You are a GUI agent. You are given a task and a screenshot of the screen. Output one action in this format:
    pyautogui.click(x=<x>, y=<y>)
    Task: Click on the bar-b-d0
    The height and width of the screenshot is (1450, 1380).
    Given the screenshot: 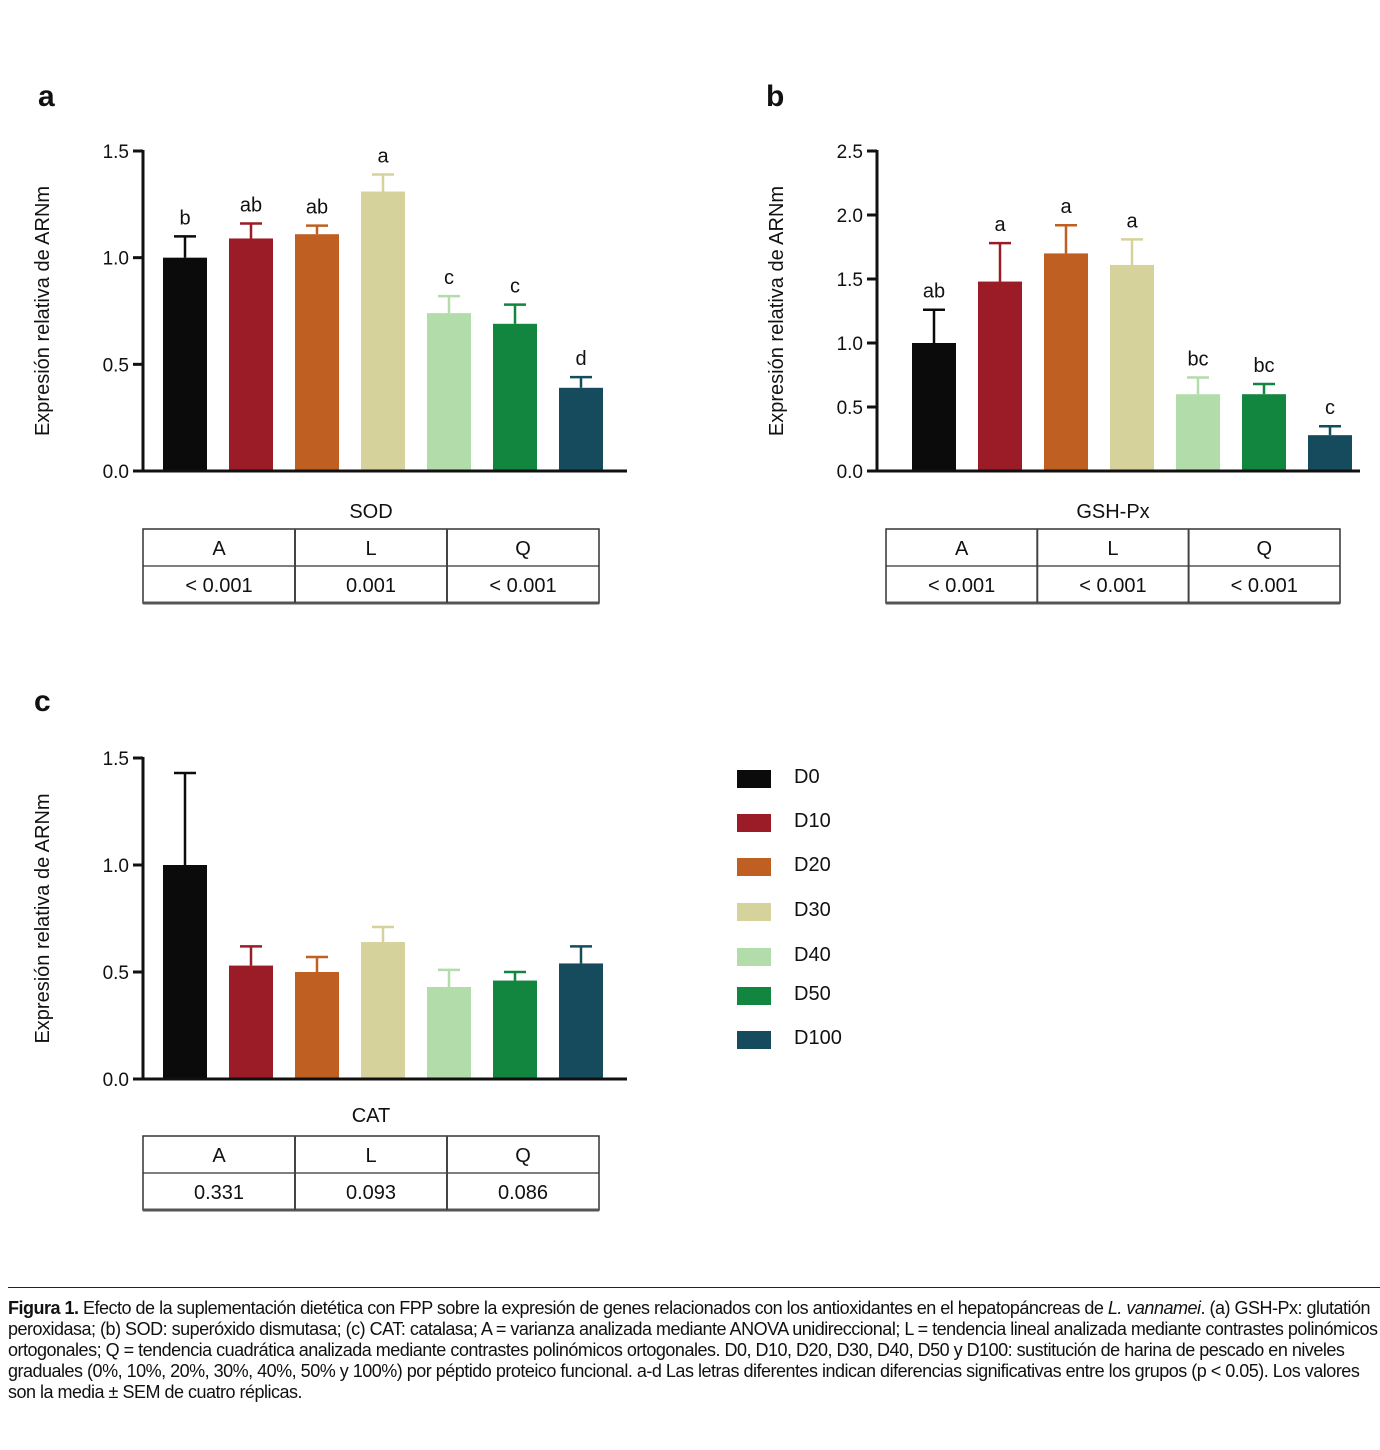 What is the action you would take?
    pyautogui.click(x=934, y=406)
    